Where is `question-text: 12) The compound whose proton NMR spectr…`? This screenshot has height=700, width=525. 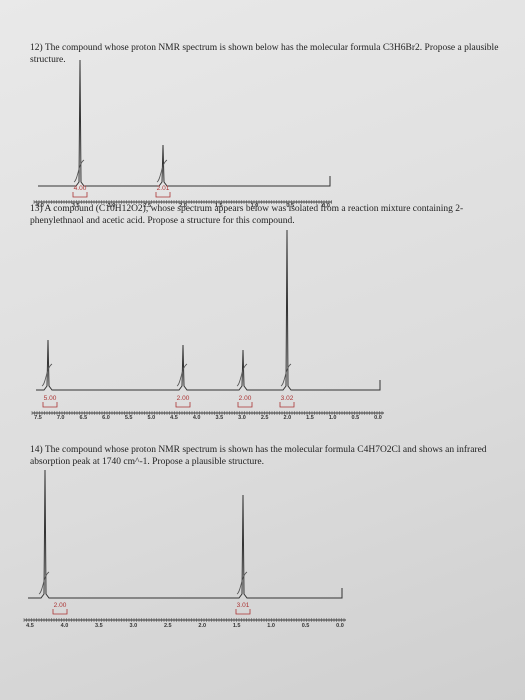
question-text: 12) The compound whose proton NMR spectr… is located at coordinates (264, 54).